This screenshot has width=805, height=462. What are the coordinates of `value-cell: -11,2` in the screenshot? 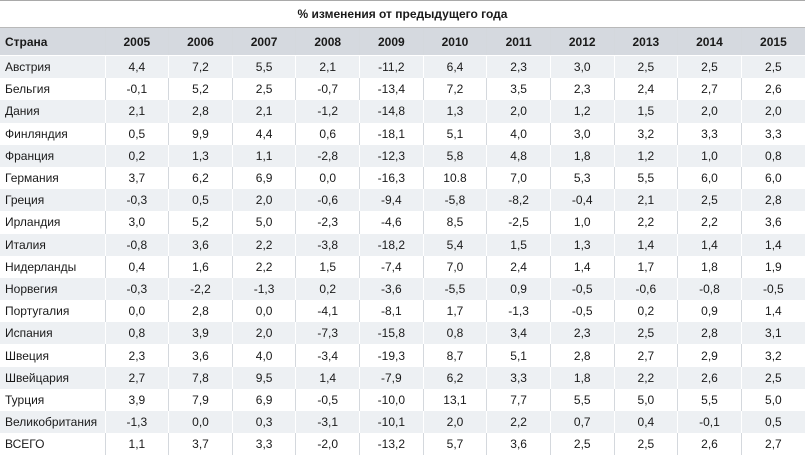 It's located at (391, 67).